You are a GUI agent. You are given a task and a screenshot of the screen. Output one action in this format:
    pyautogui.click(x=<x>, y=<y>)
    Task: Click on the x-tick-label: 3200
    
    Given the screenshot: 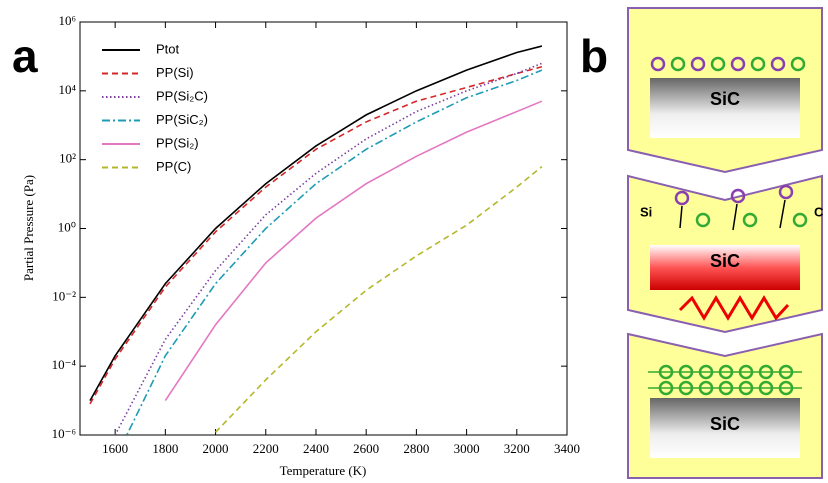 What is the action you would take?
    pyautogui.click(x=517, y=448)
    